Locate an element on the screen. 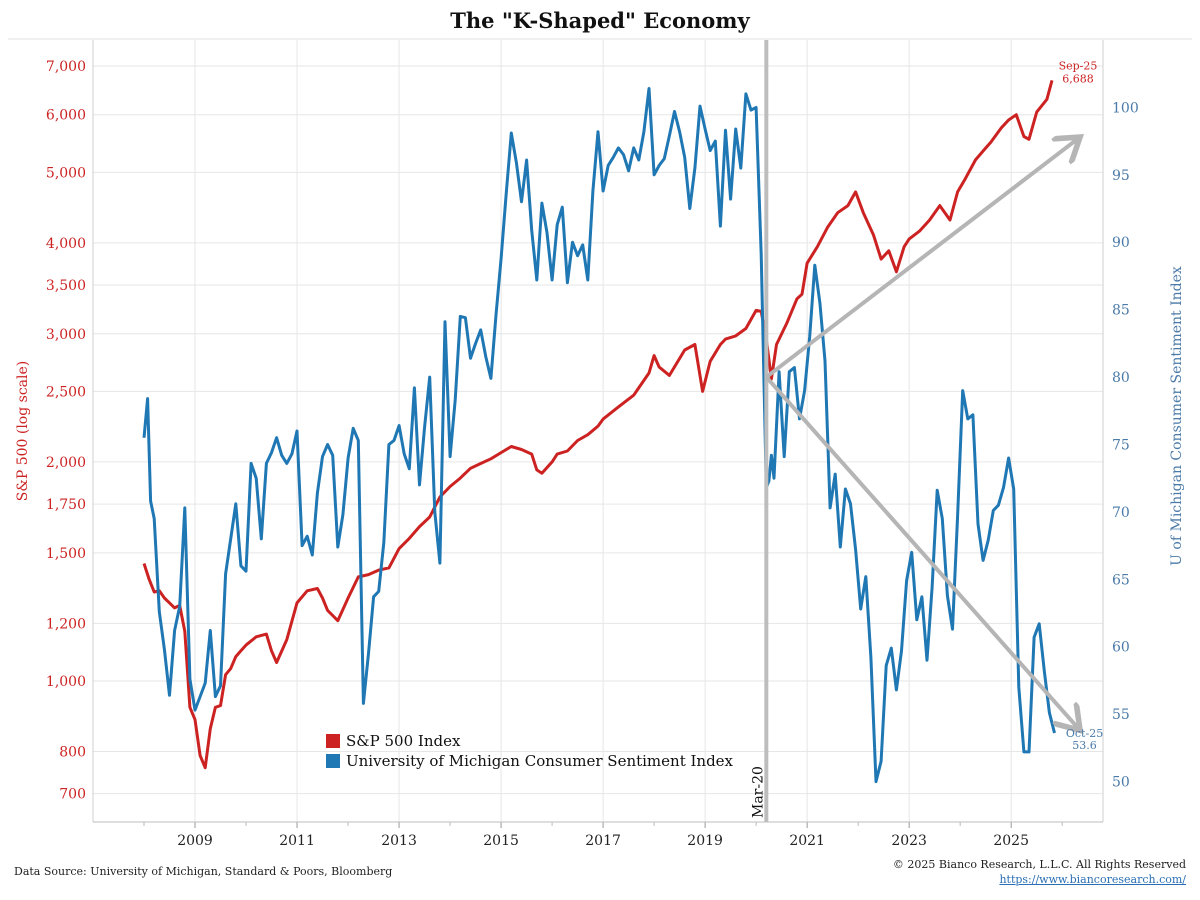  legend-item-sp500: S&P 500 Index is located at coordinates (529, 741).